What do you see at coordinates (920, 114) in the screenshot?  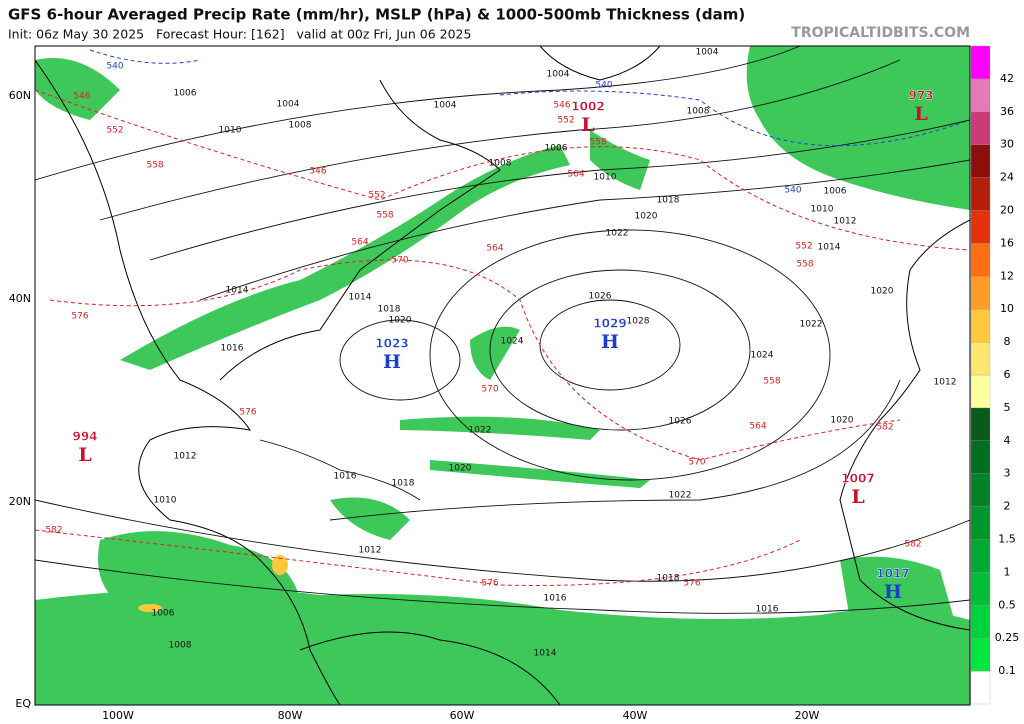 I see `center-letter: L` at bounding box center [920, 114].